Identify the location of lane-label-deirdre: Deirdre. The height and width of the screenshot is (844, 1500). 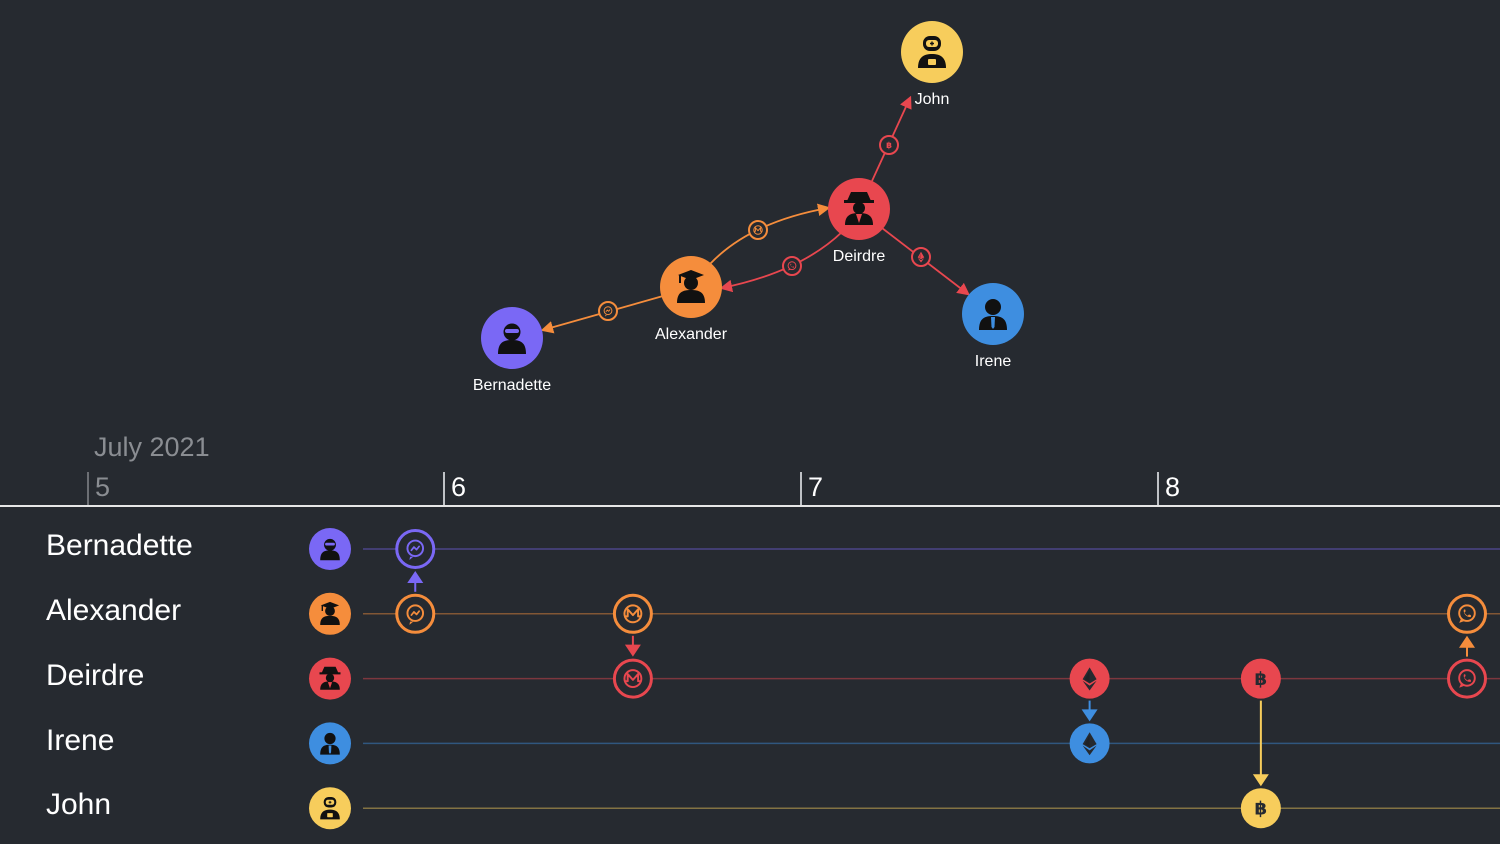
(95, 675).